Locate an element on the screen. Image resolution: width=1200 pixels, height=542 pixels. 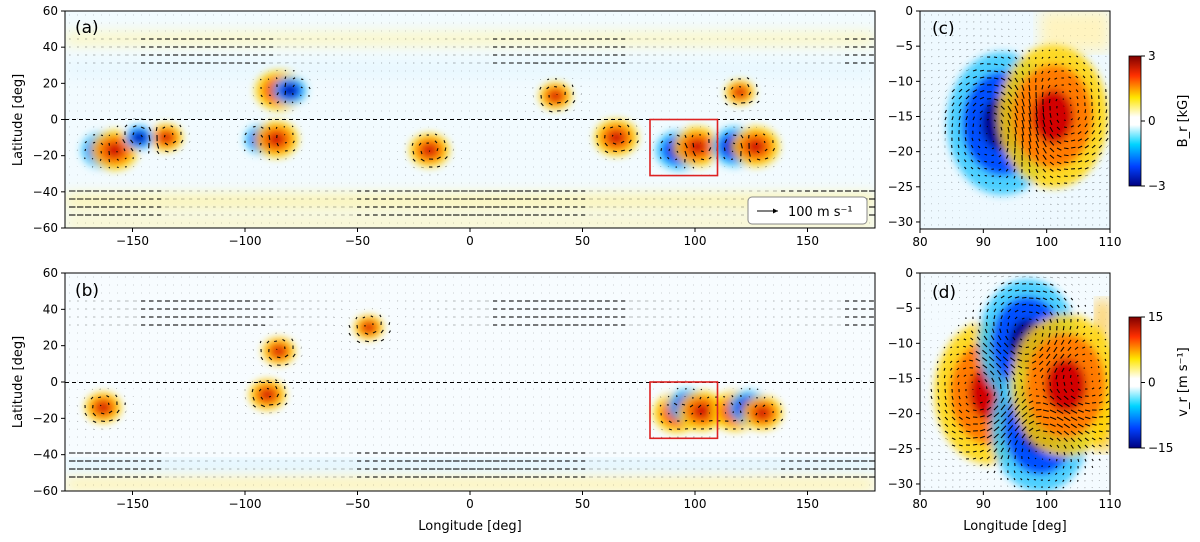
reference-vector-key: 100 m s⁻¹ is located at coordinates (807, 210).